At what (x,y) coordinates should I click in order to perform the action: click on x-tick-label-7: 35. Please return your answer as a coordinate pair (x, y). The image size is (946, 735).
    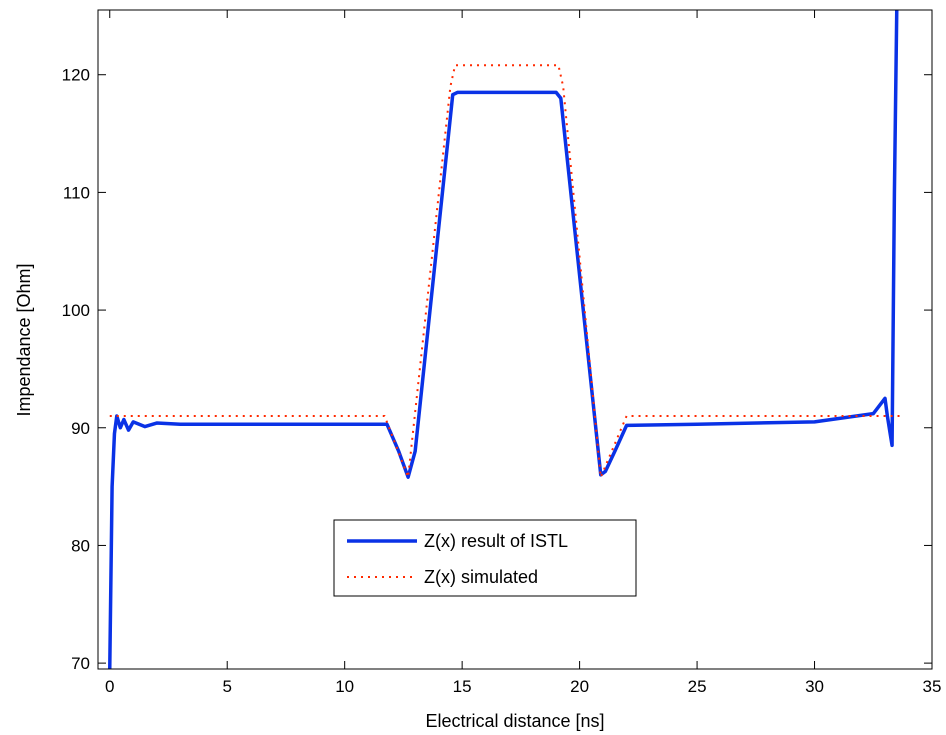
    Looking at the image, I should click on (932, 686).